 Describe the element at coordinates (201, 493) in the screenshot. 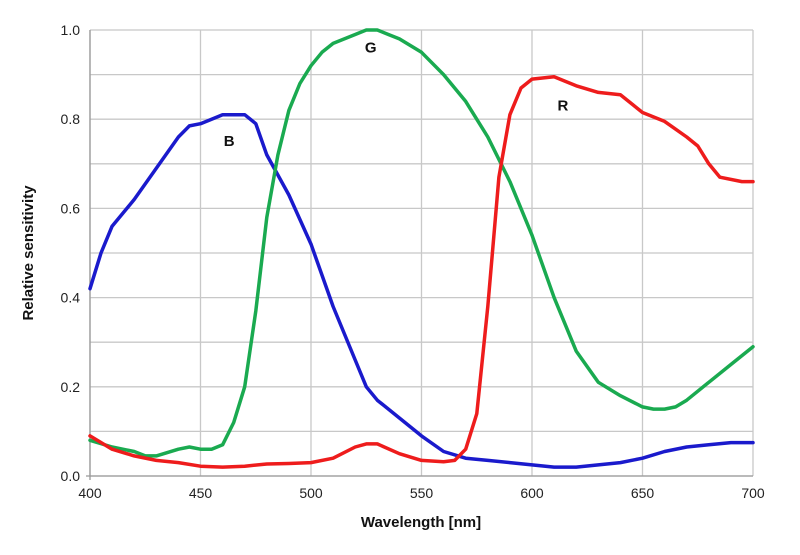

I see `x-tick-label: 450` at that location.